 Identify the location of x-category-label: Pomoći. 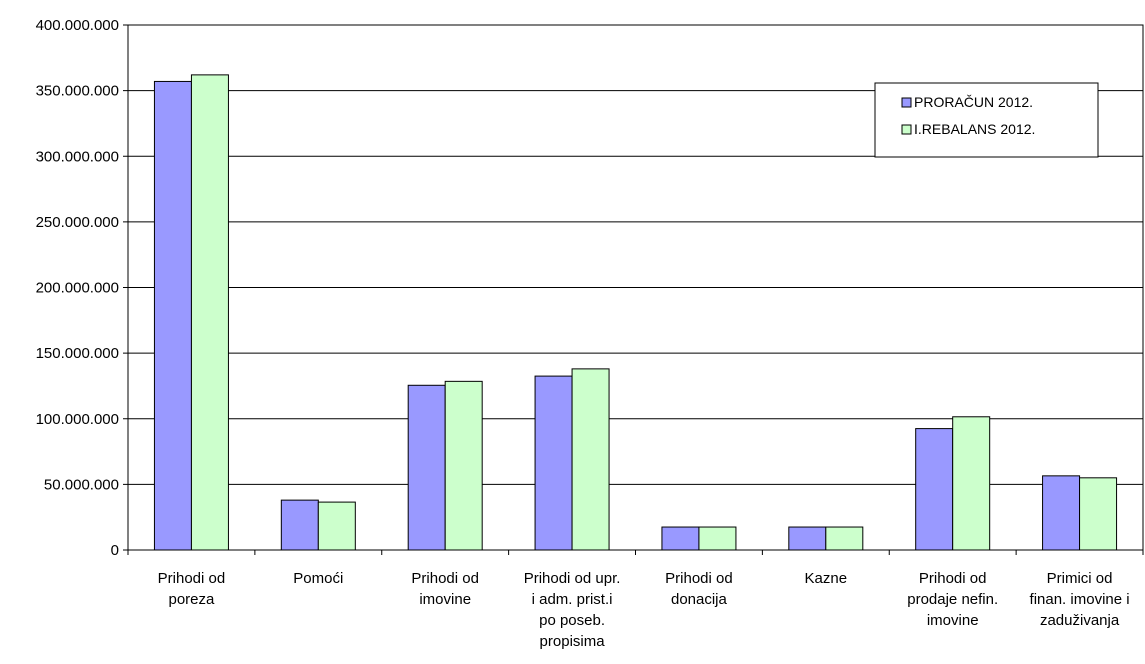
(318, 578).